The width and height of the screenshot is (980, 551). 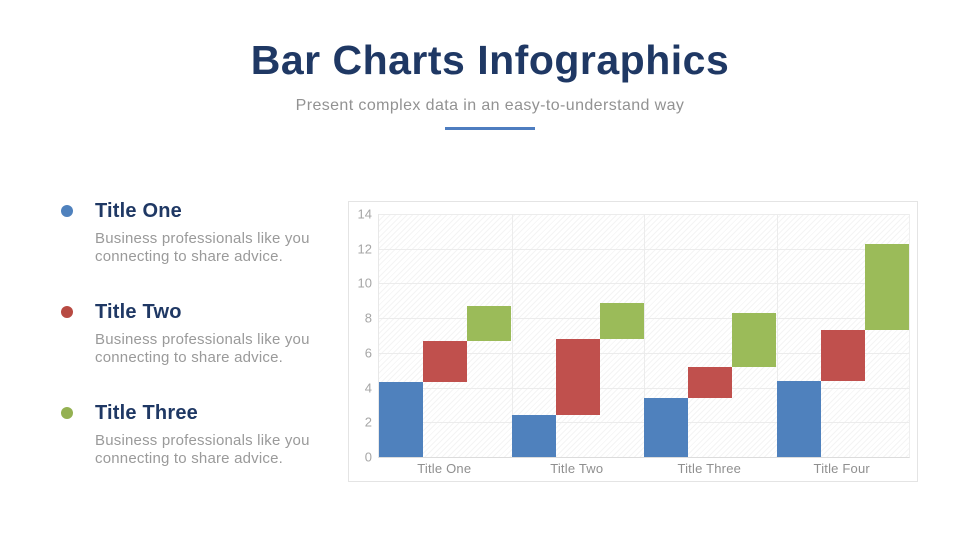 What do you see at coordinates (360, 336) in the screenshot?
I see `y-axis-labels: 0 2 4 6 8 10 12 14` at bounding box center [360, 336].